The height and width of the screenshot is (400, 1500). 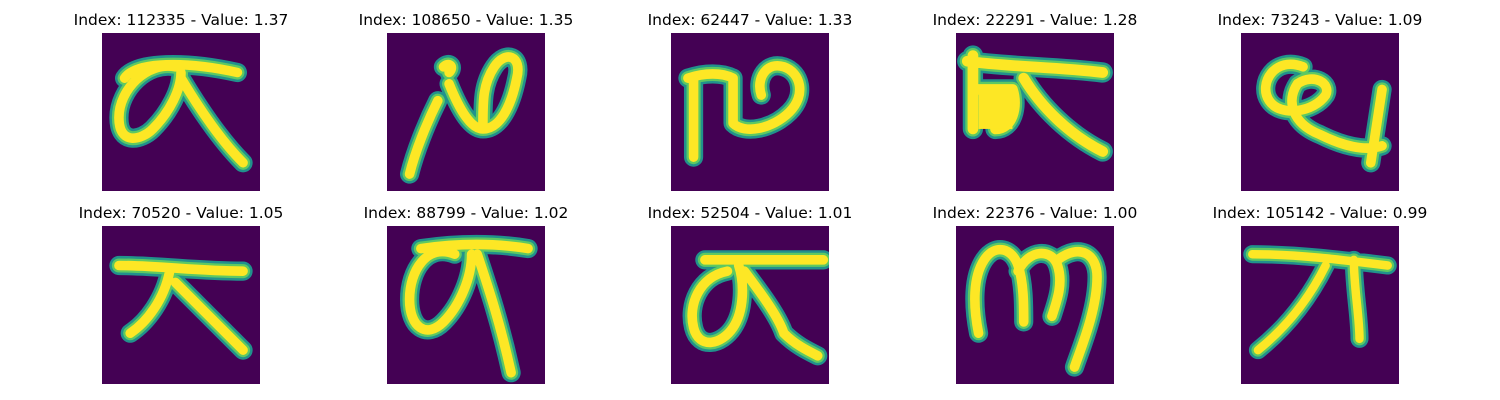 I want to click on panel-title: Index: 22291 - Value: 1.28, so click(x=1035, y=20).